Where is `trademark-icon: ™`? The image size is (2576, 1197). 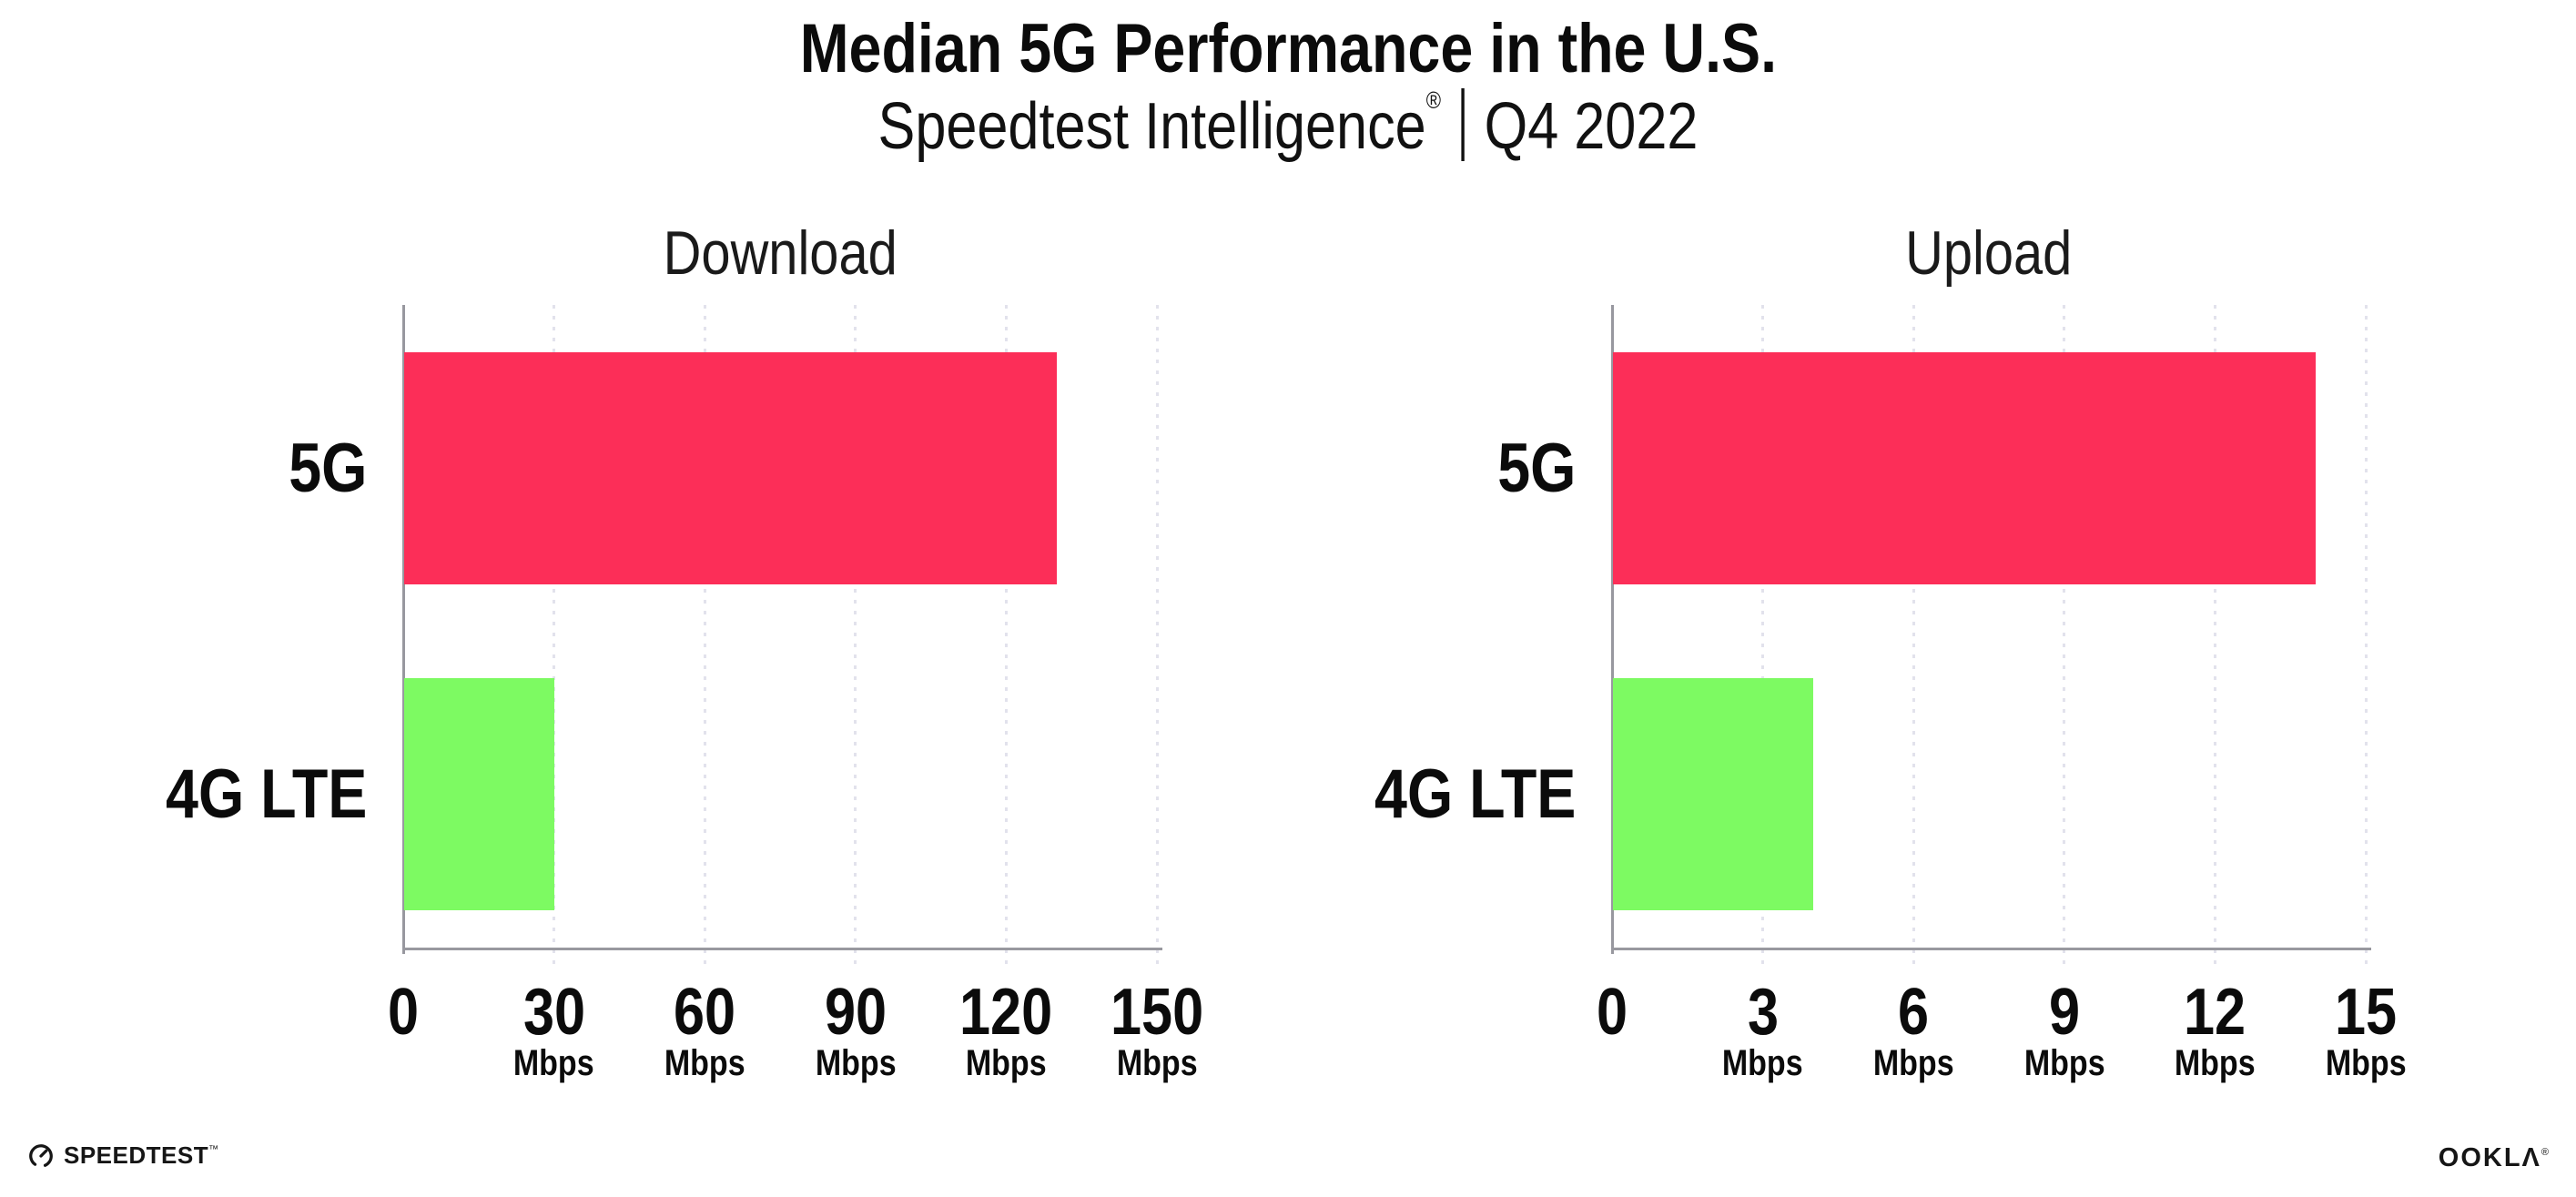
trademark-icon: ™ is located at coordinates (213, 1150).